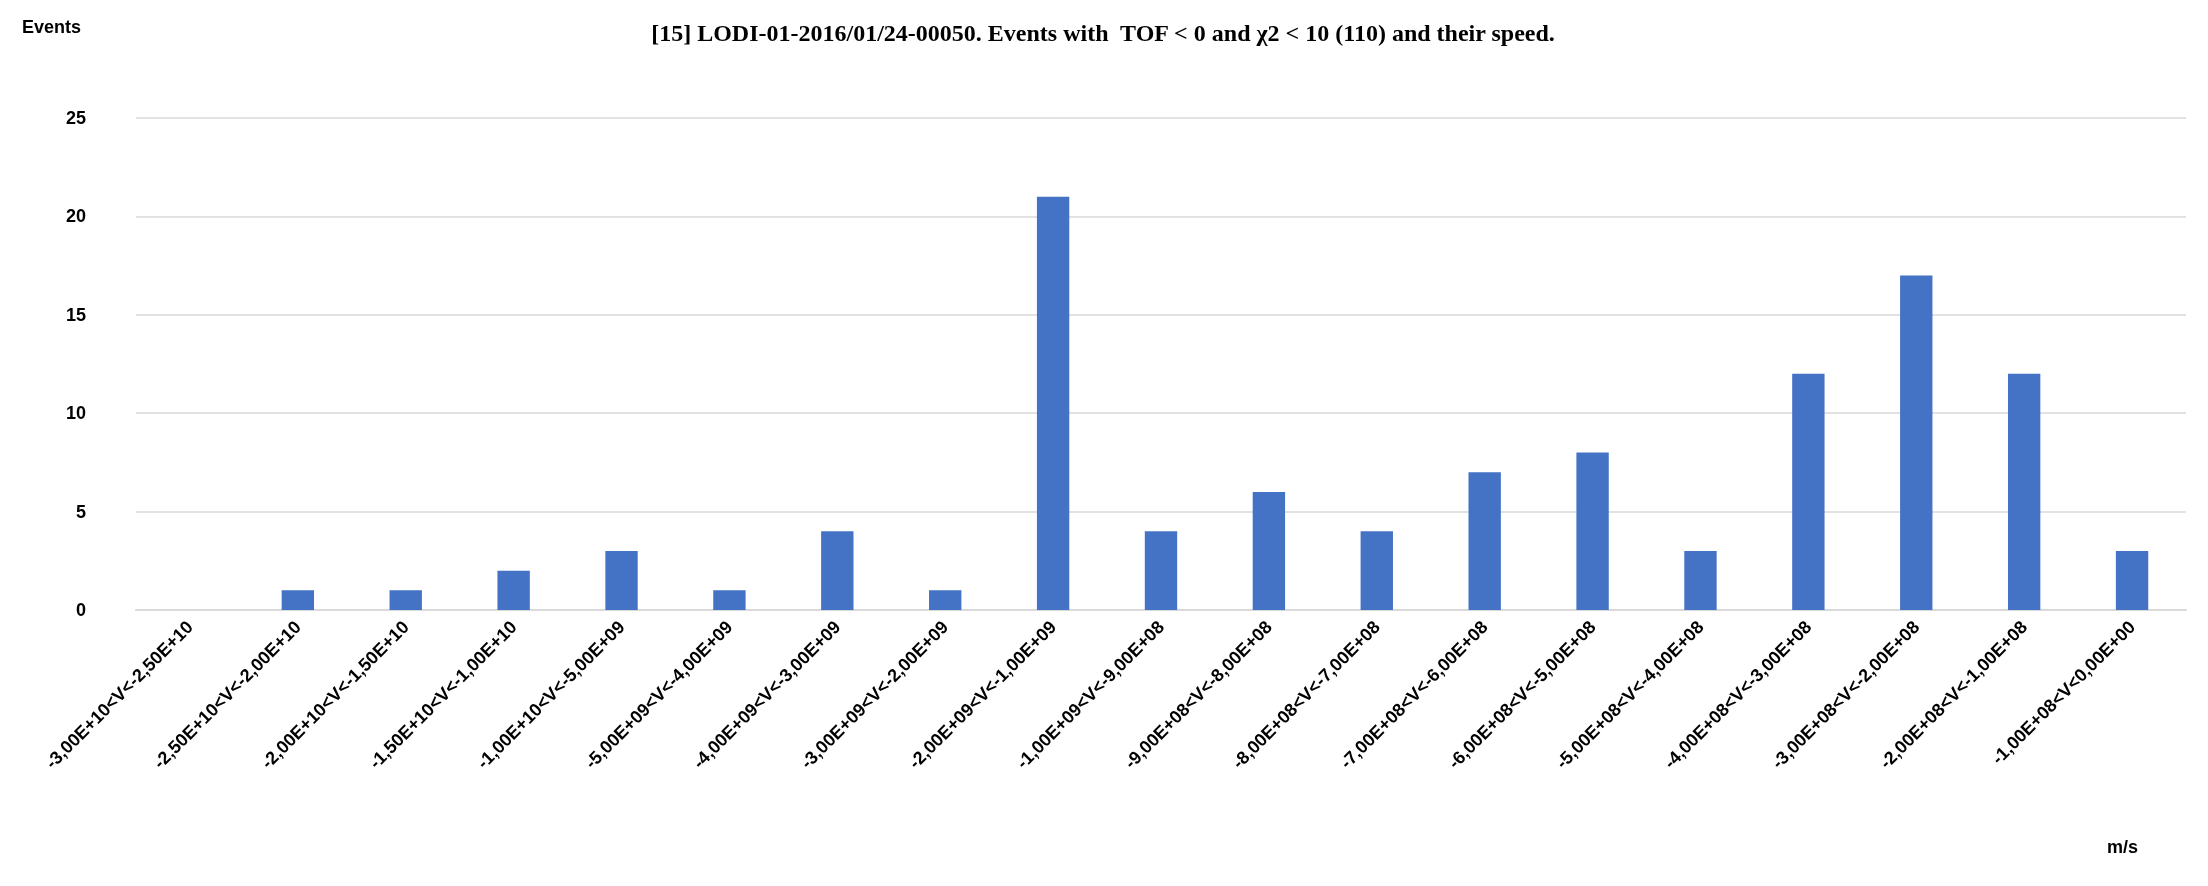 This screenshot has width=2208, height=886. I want to click on y-tick-label: 0, so click(80, 610).